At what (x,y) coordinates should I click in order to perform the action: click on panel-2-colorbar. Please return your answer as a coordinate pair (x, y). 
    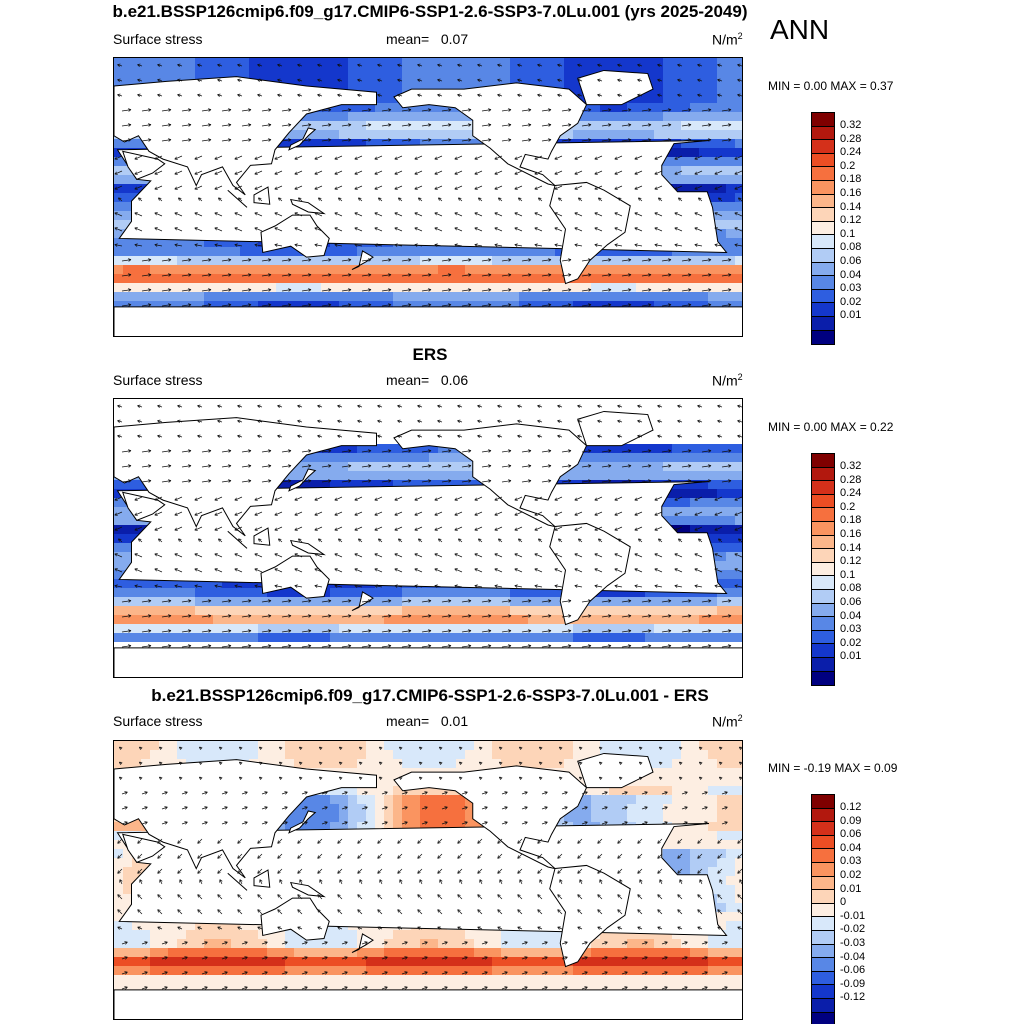
    Looking at the image, I should click on (823, 570).